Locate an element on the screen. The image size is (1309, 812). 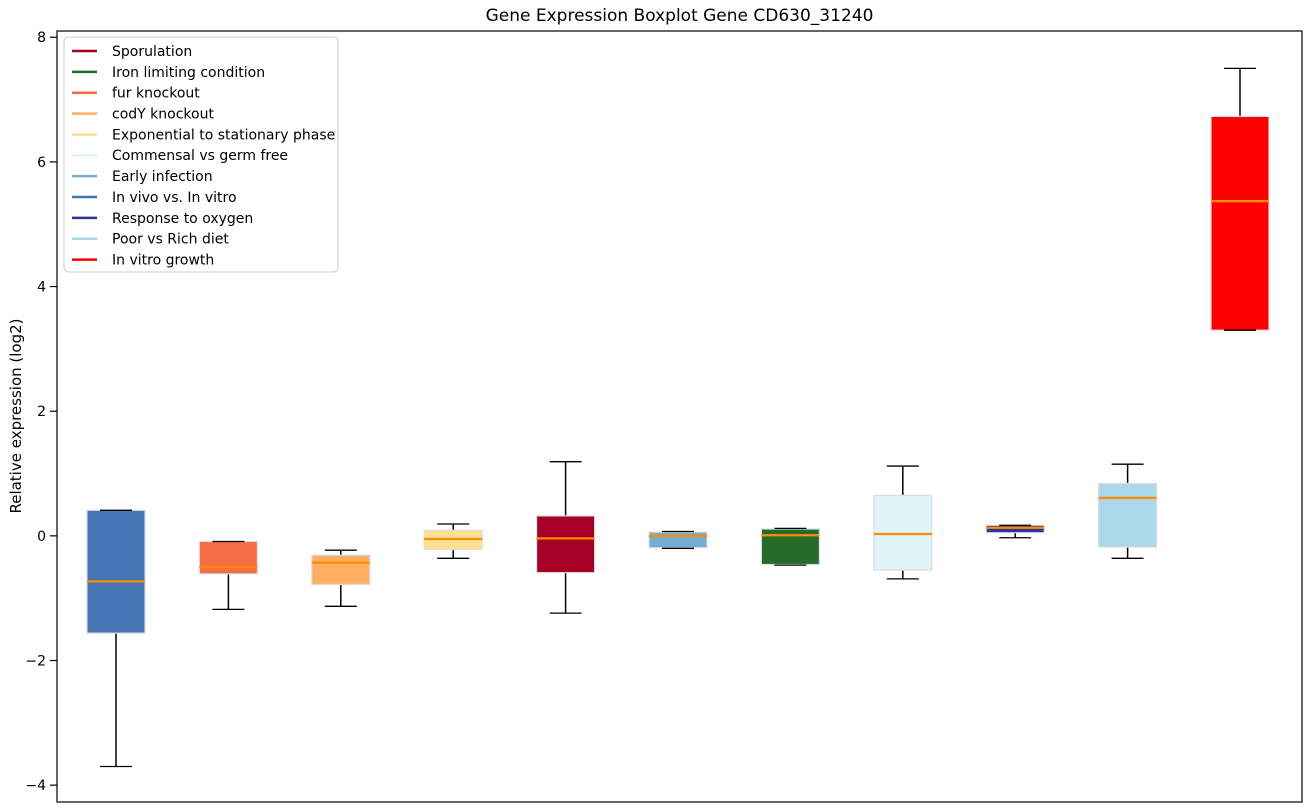
y-tick-label: −2 is located at coordinates (35, 661).